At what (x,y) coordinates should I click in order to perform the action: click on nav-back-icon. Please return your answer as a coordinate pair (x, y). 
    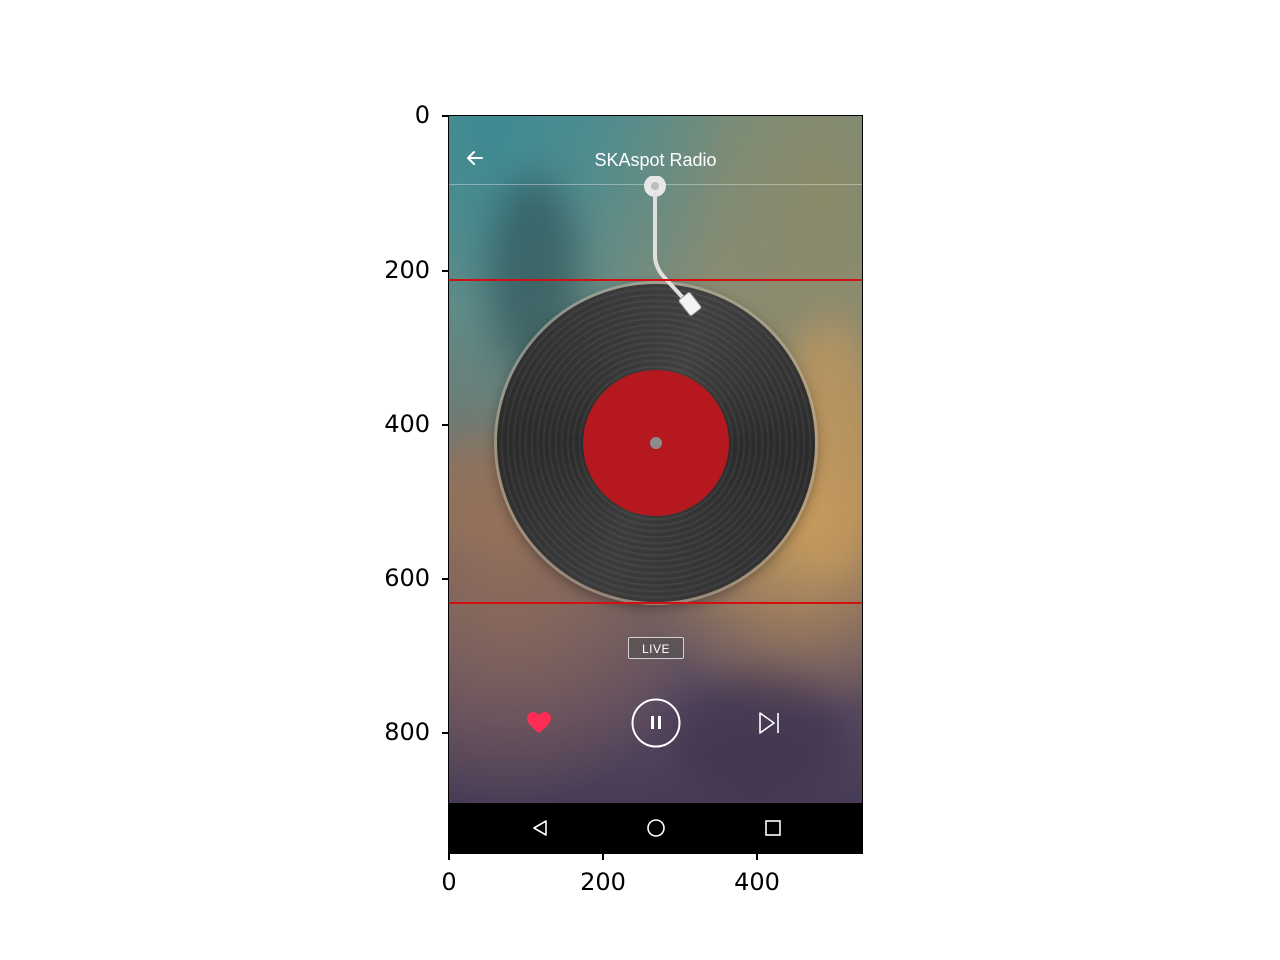
    Looking at the image, I should click on (540, 828).